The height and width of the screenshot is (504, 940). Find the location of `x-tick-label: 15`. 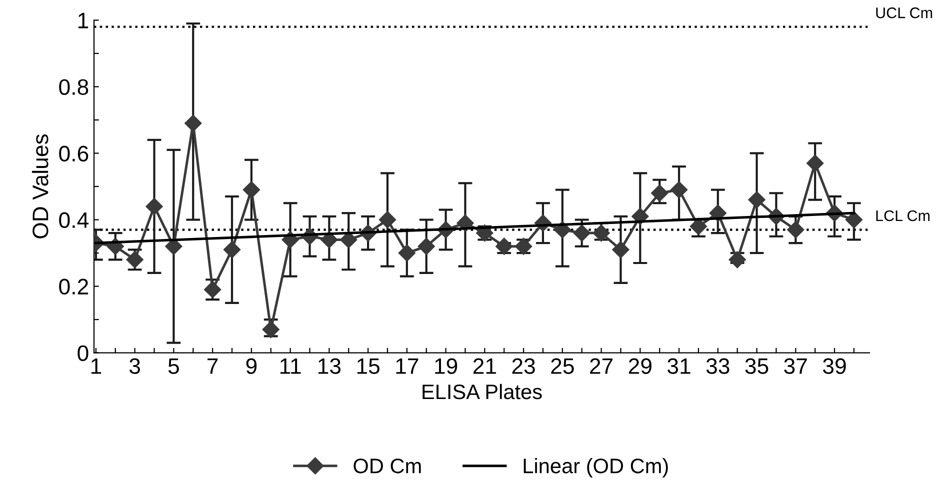

x-tick-label: 15 is located at coordinates (368, 366).